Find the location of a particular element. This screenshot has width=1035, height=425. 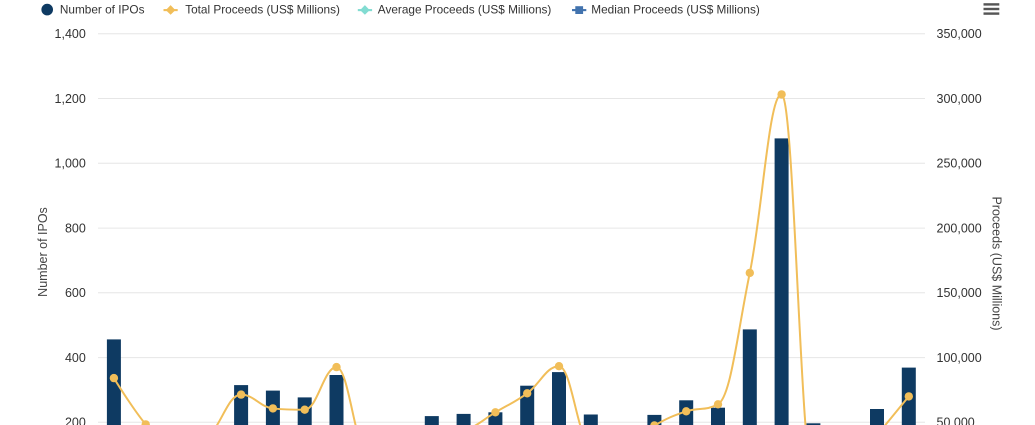

svg-text: 150,000 is located at coordinates (959, 293).